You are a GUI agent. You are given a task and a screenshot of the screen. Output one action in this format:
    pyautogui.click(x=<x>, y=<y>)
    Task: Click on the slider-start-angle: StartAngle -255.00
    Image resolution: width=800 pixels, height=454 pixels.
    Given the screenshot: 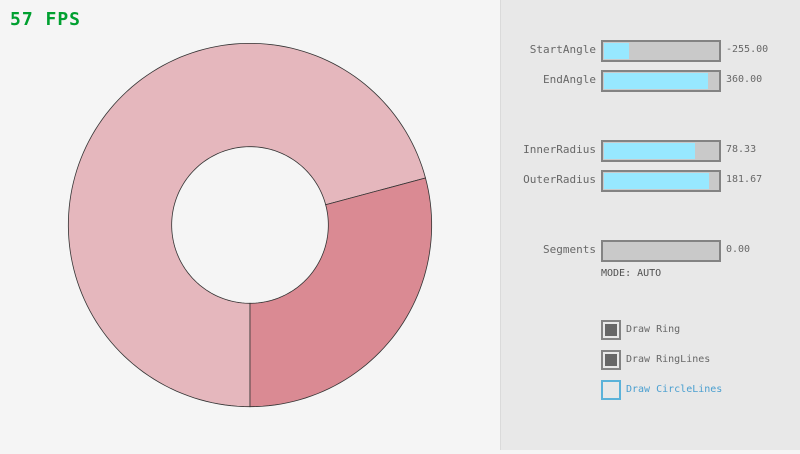 What is the action you would take?
    pyautogui.click(x=650, y=51)
    